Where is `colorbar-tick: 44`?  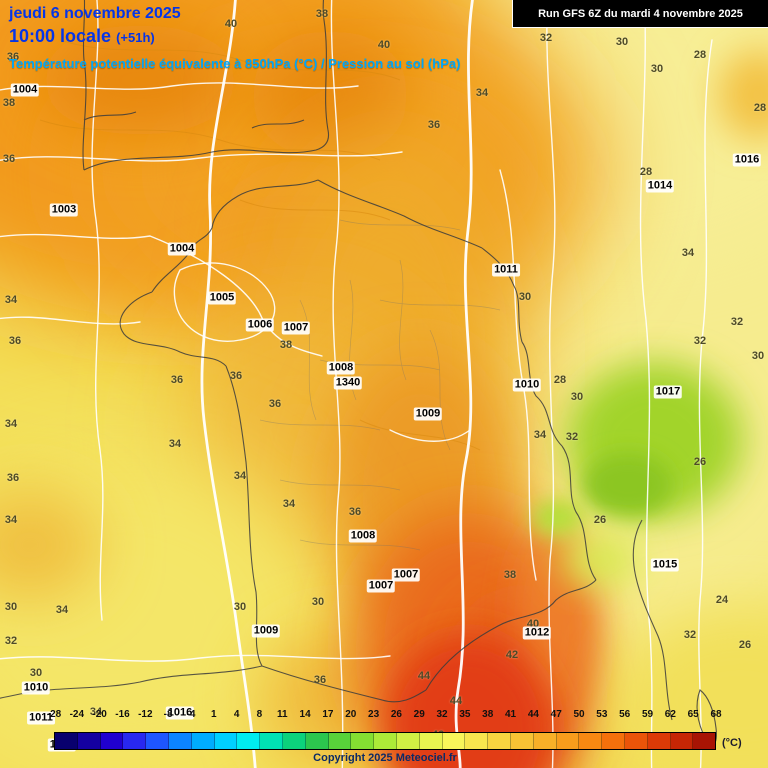
colorbar-tick: 44 is located at coordinates (533, 714).